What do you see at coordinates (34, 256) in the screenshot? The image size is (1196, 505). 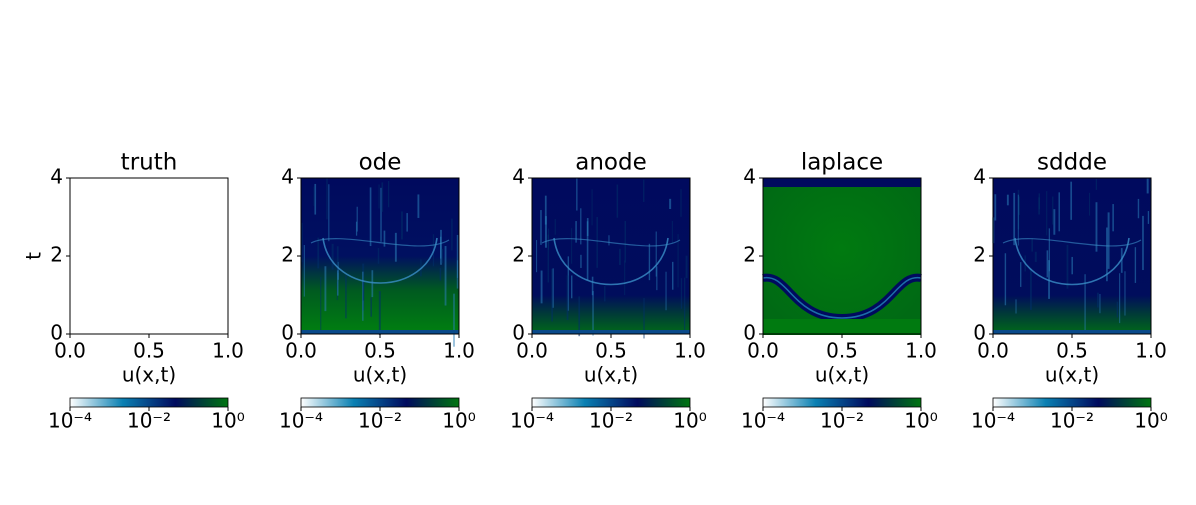 I see `y-axis-label: t` at bounding box center [34, 256].